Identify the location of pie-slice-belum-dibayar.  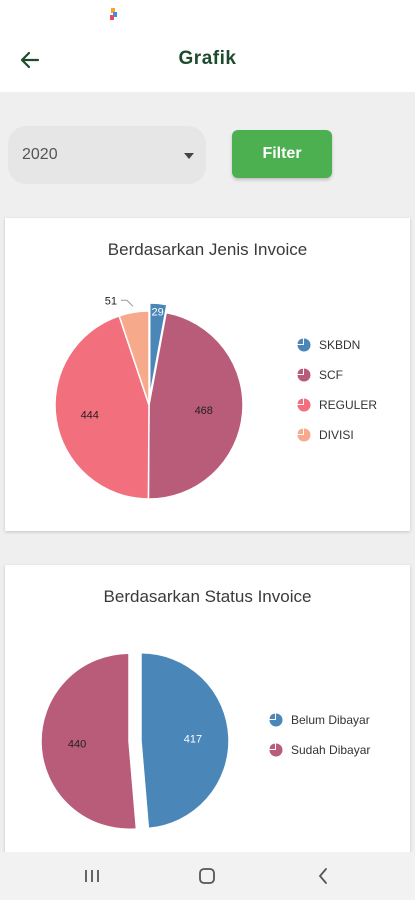
(185, 740).